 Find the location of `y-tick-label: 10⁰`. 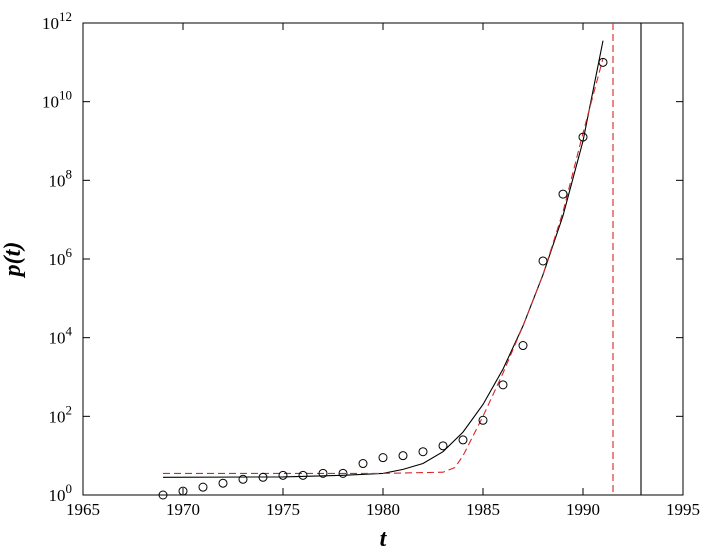

y-tick-label: 10⁰ is located at coordinates (61, 493).